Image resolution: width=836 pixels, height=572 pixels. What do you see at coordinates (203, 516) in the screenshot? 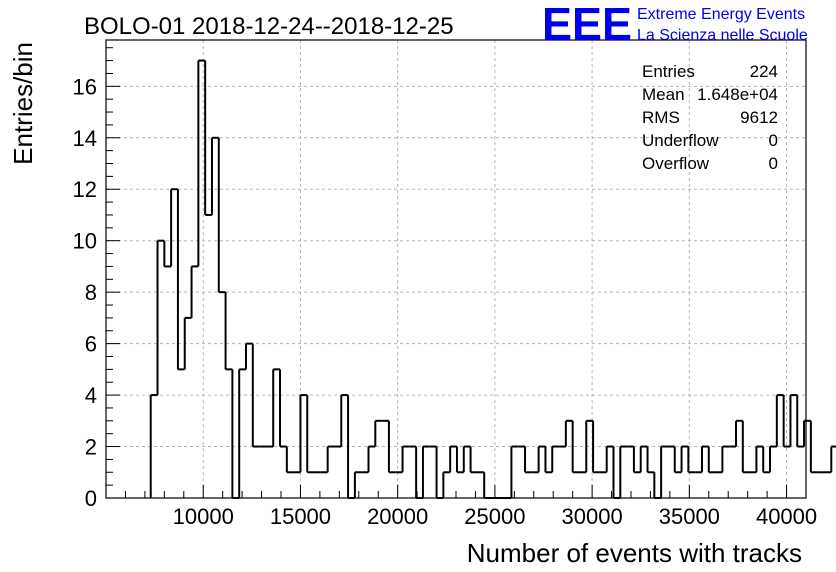
I see `x-tick-label: 10000` at bounding box center [203, 516].